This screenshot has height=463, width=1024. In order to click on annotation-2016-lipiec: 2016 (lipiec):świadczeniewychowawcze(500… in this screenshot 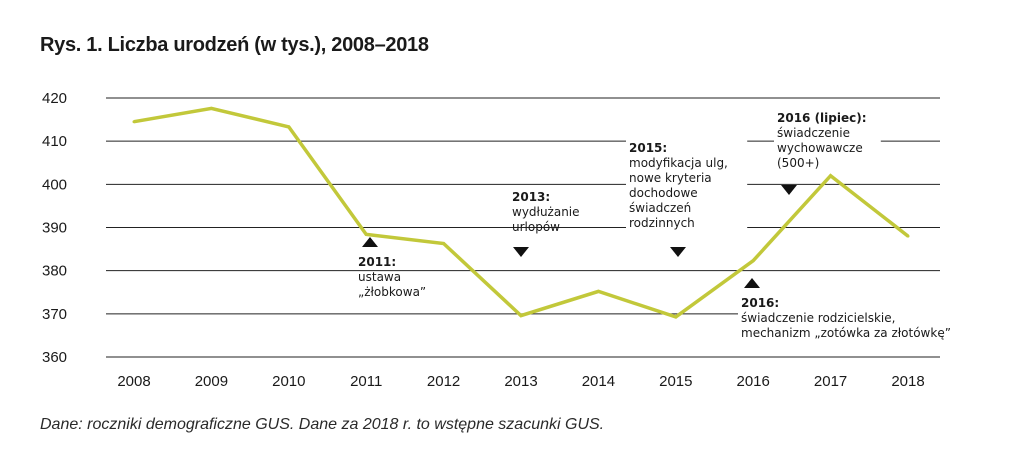, I will do `click(827, 152)`.